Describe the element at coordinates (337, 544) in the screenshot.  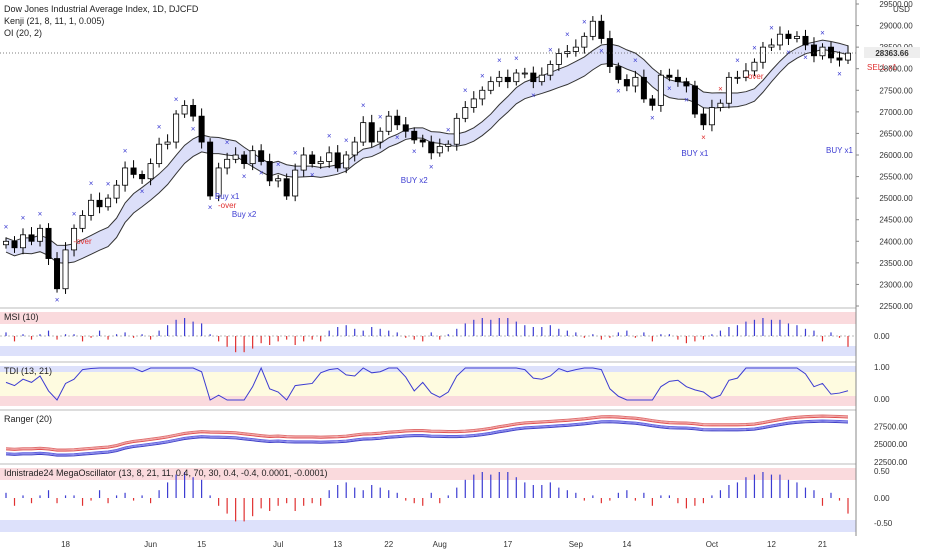
I see `date-tick-label: 13` at that location.